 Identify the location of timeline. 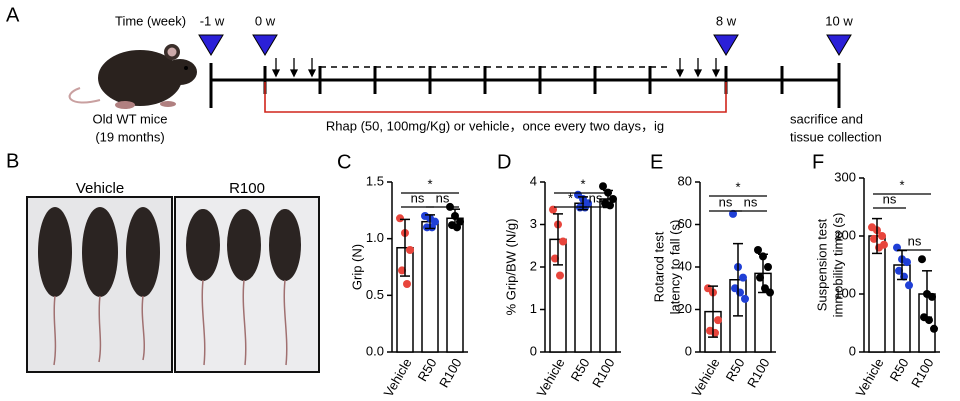
(525, 85).